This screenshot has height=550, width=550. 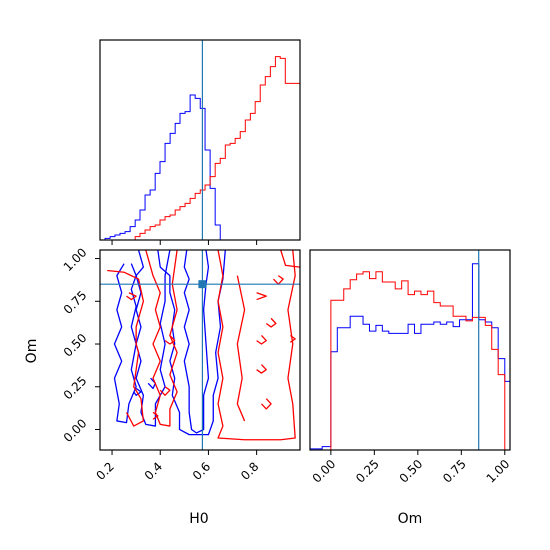 I want to click on hist-Om-x-tick-label: 0.50, so click(x=411, y=471).